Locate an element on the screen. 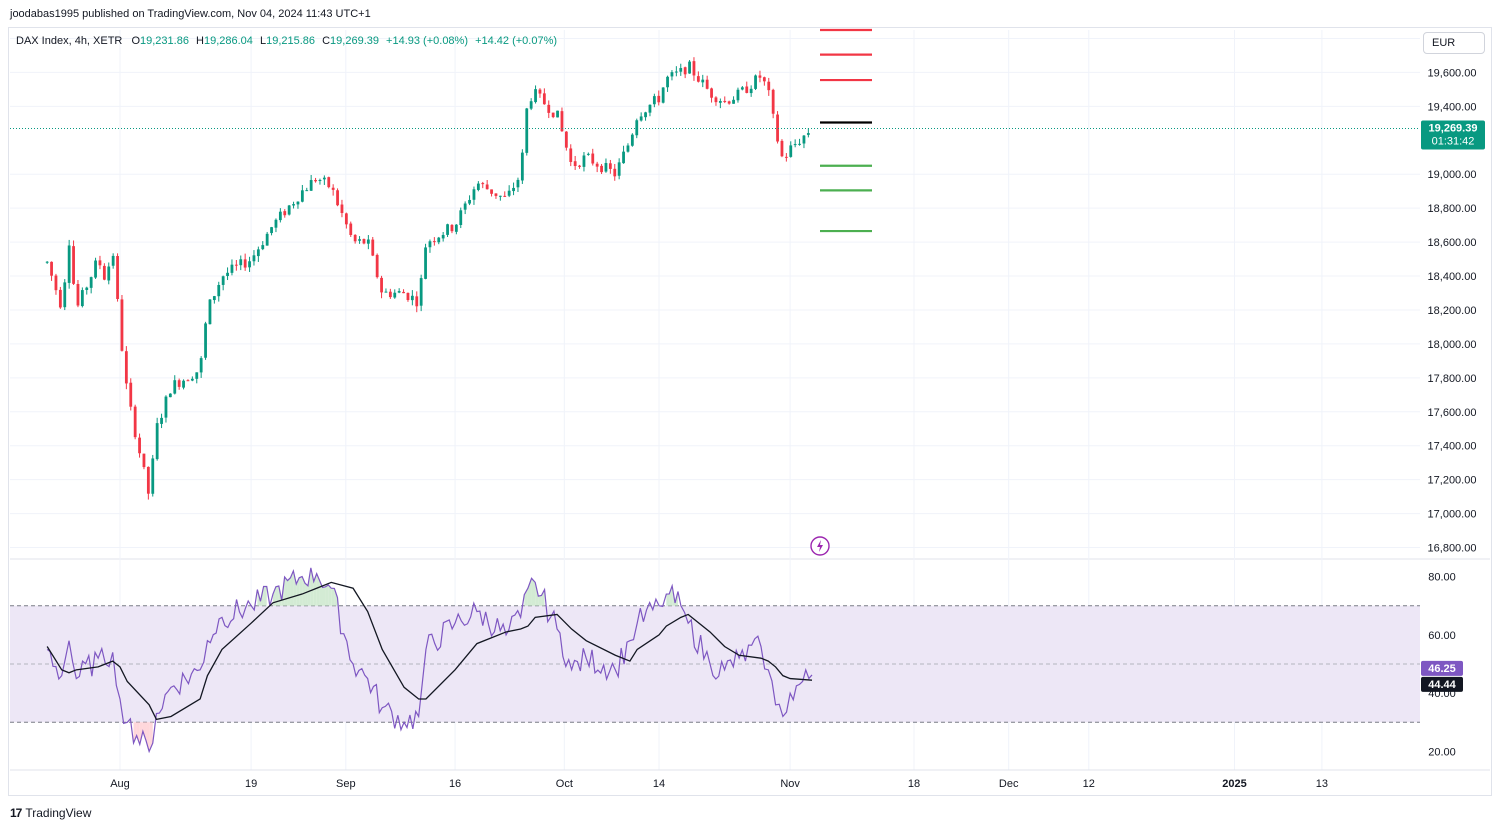  time-tick-label: 13 is located at coordinates (1322, 784).